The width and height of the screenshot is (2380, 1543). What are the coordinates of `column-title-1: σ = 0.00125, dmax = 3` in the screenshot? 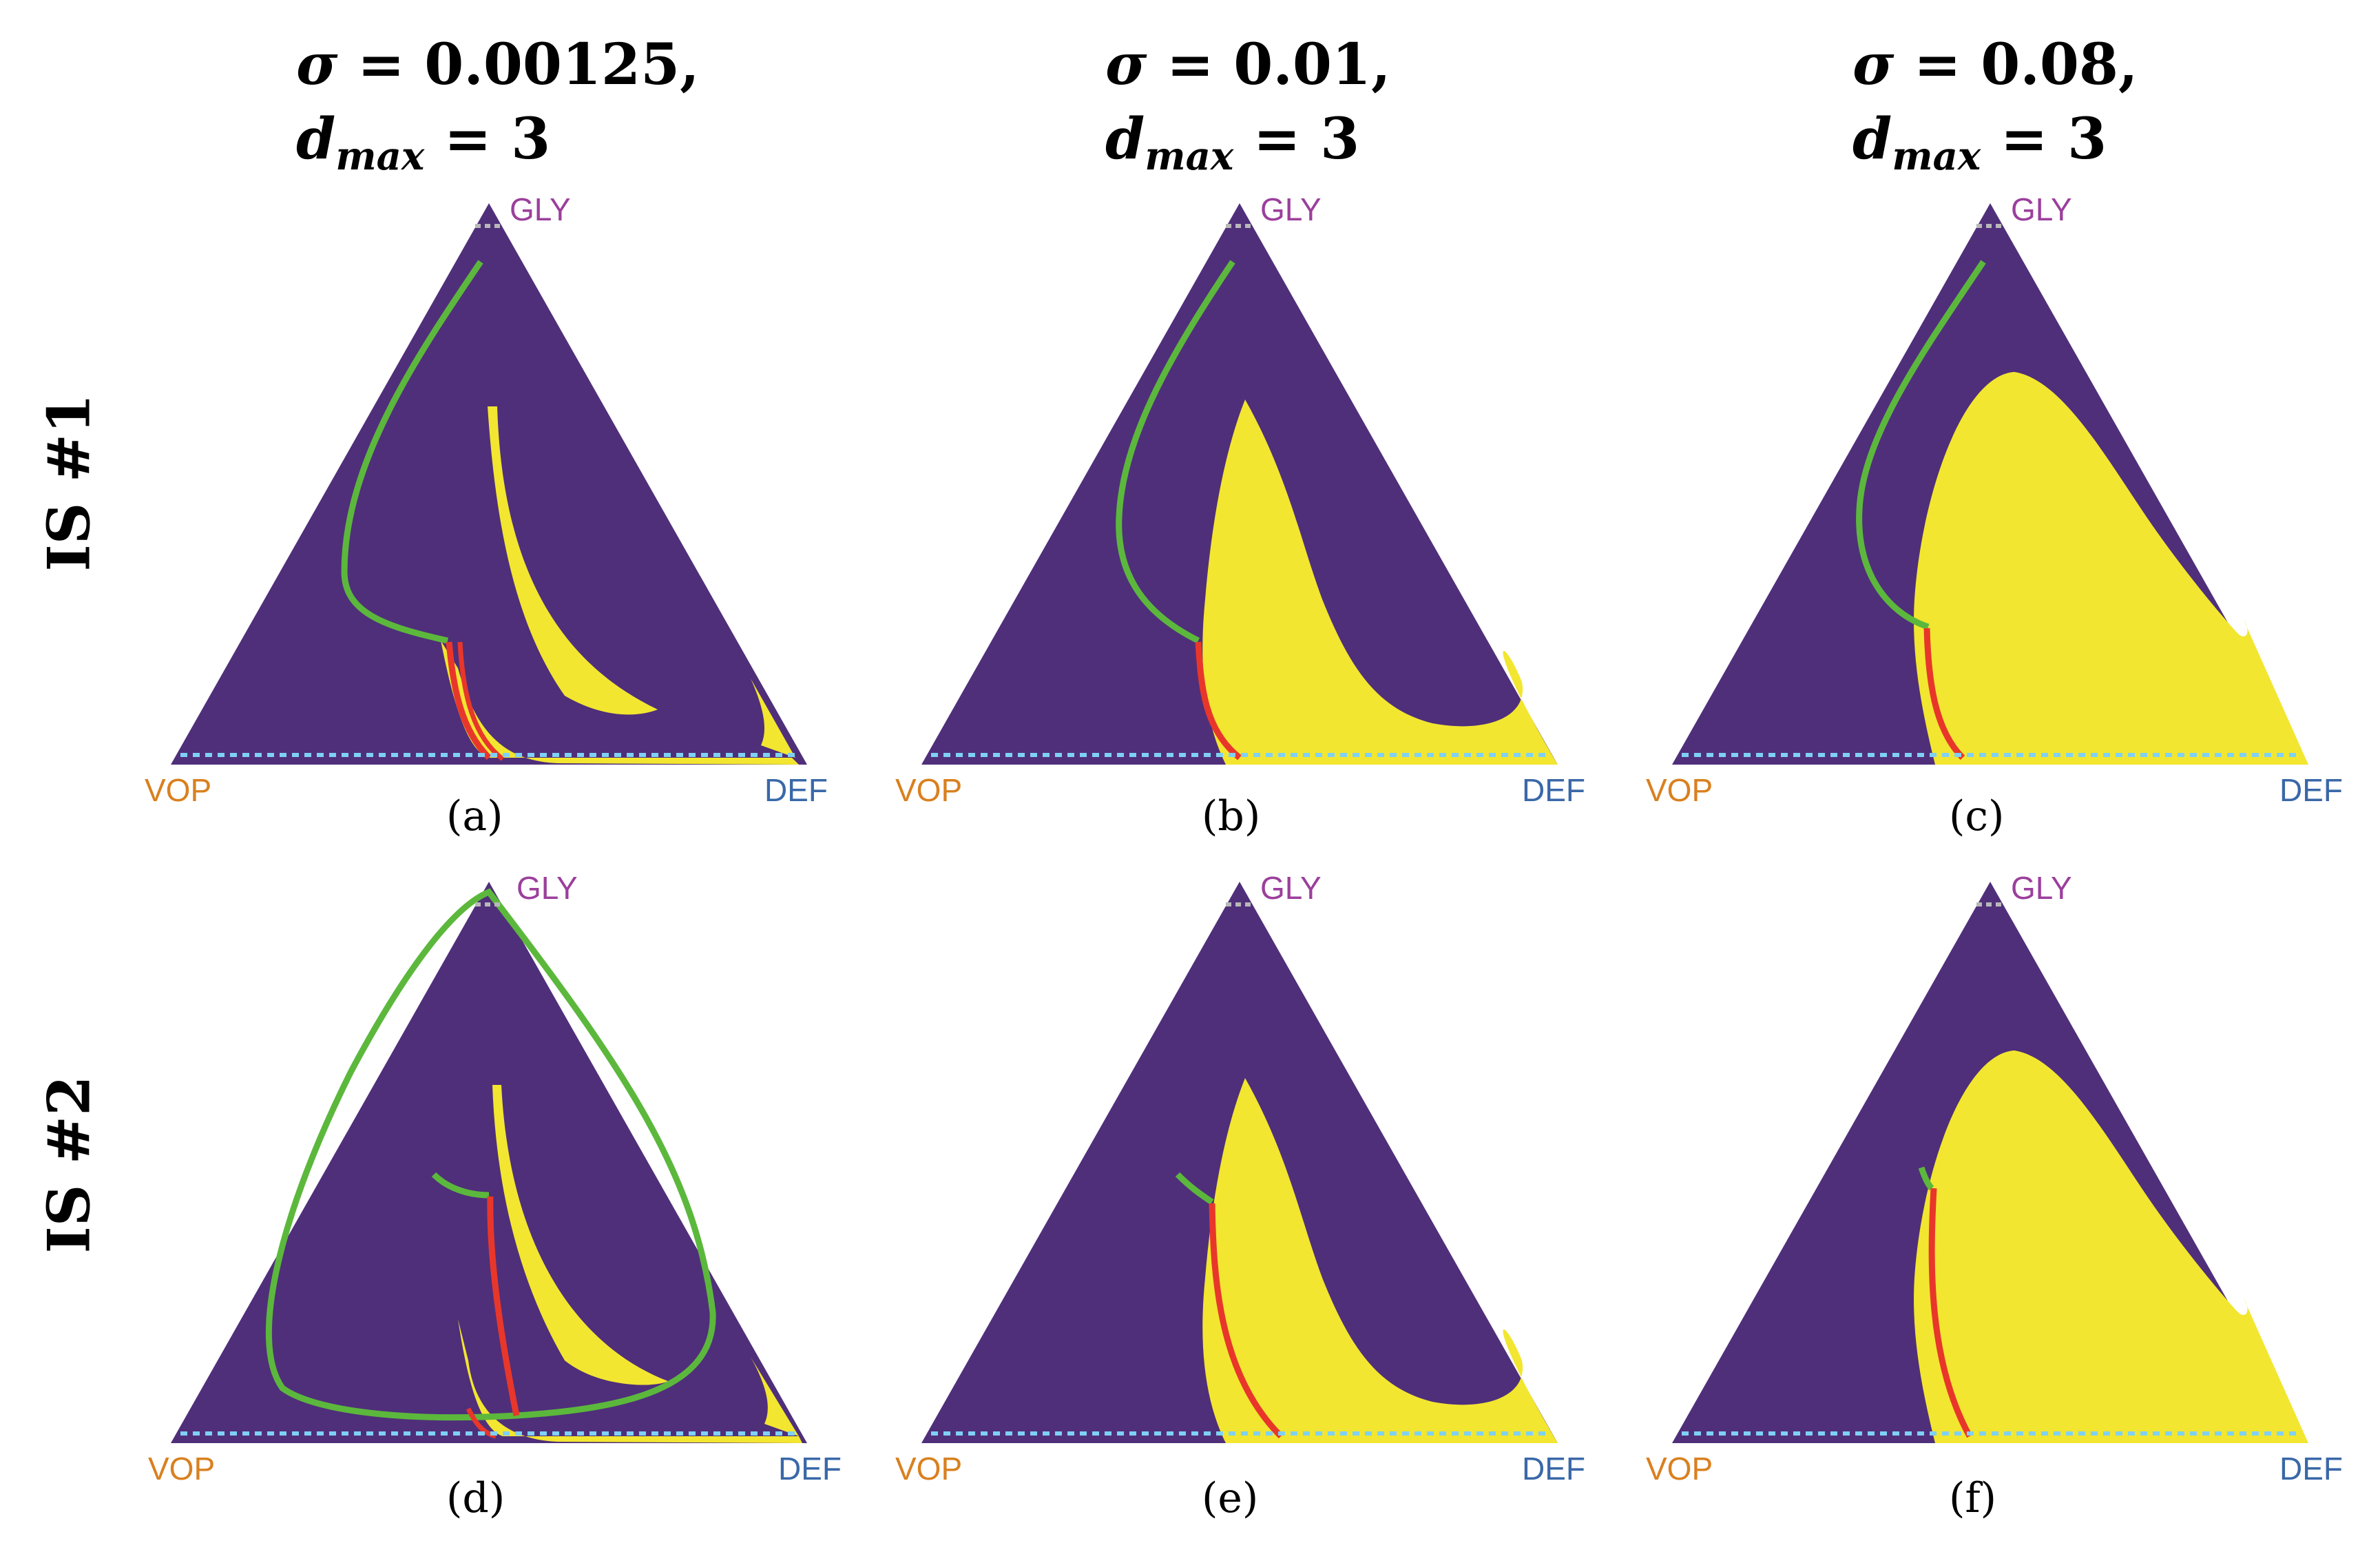 It's located at (498, 111).